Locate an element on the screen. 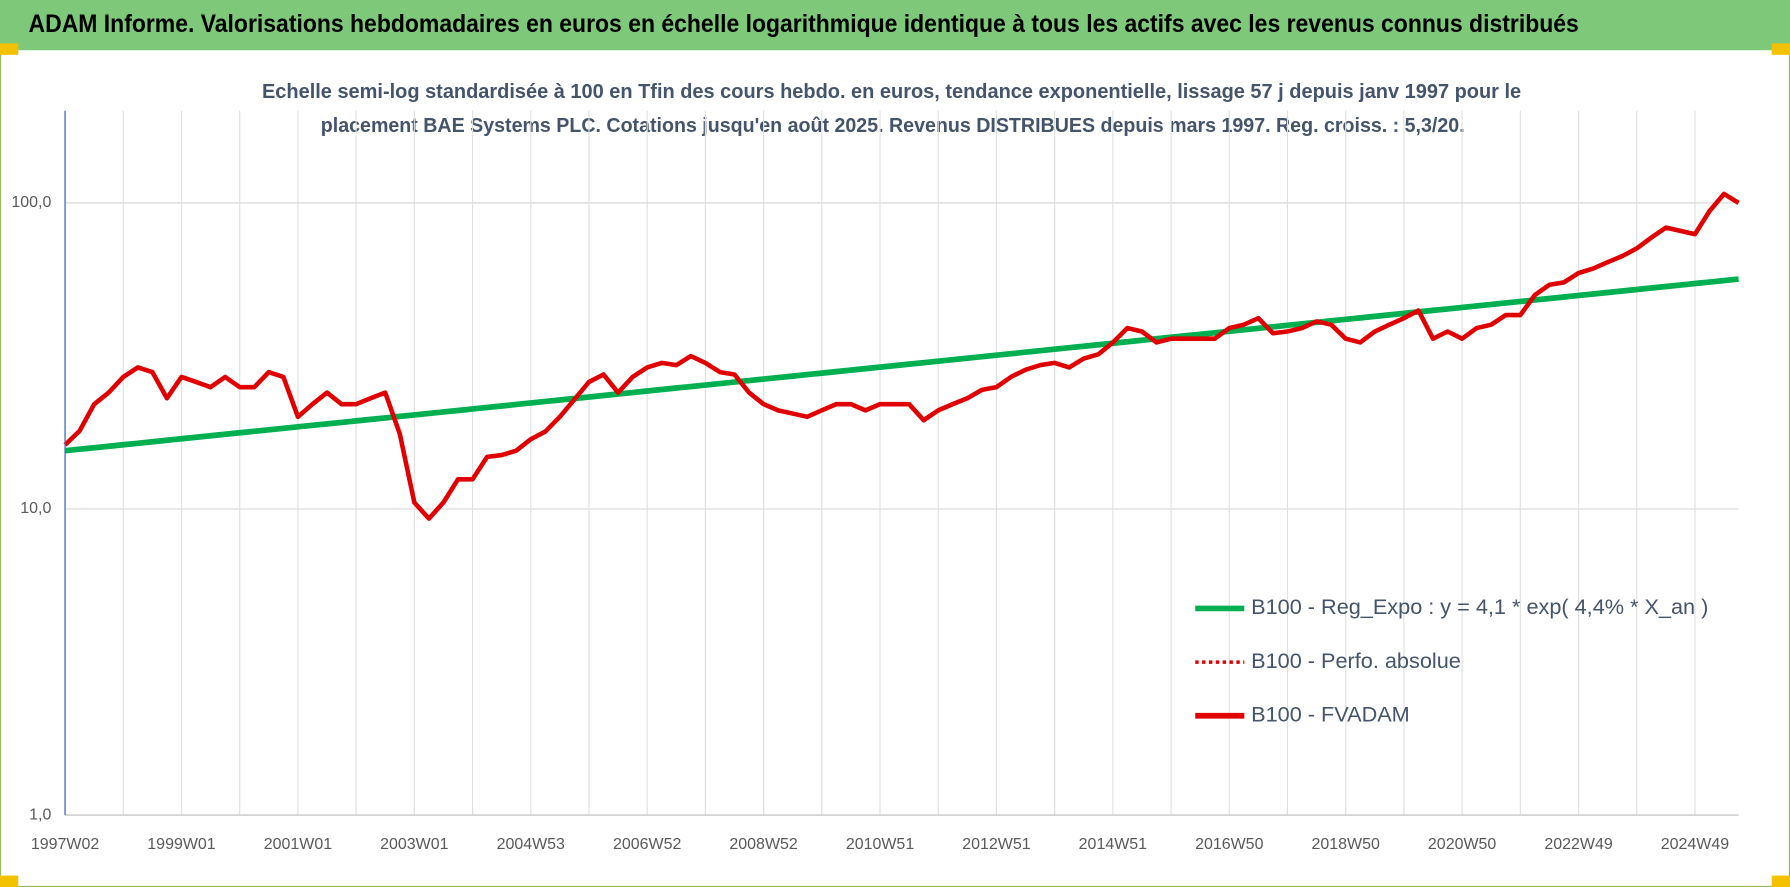 The width and height of the screenshot is (1790, 887). x-tick-label: 2012W51 is located at coordinates (996, 844).